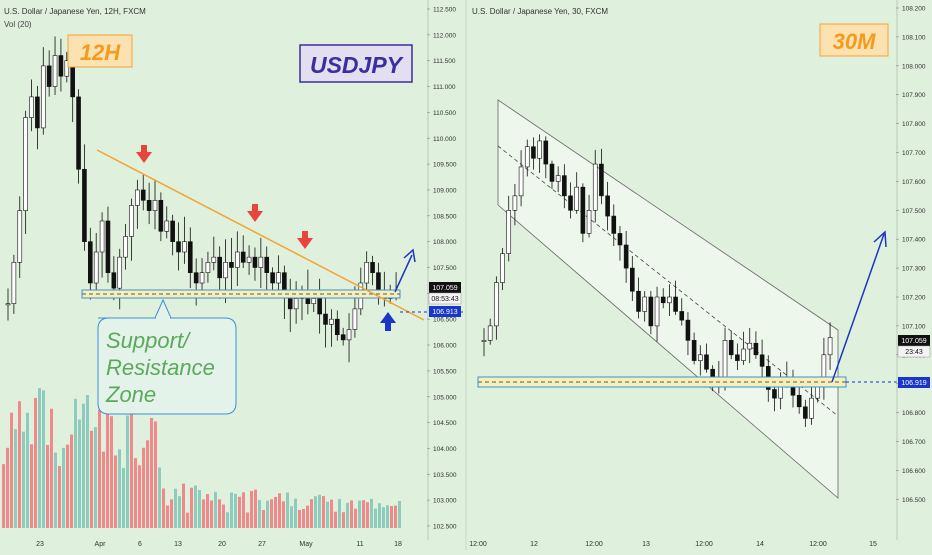 The width and height of the screenshot is (932, 555). What do you see at coordinates (398, 544) in the screenshot?
I see `time-tick-label: 18` at bounding box center [398, 544].